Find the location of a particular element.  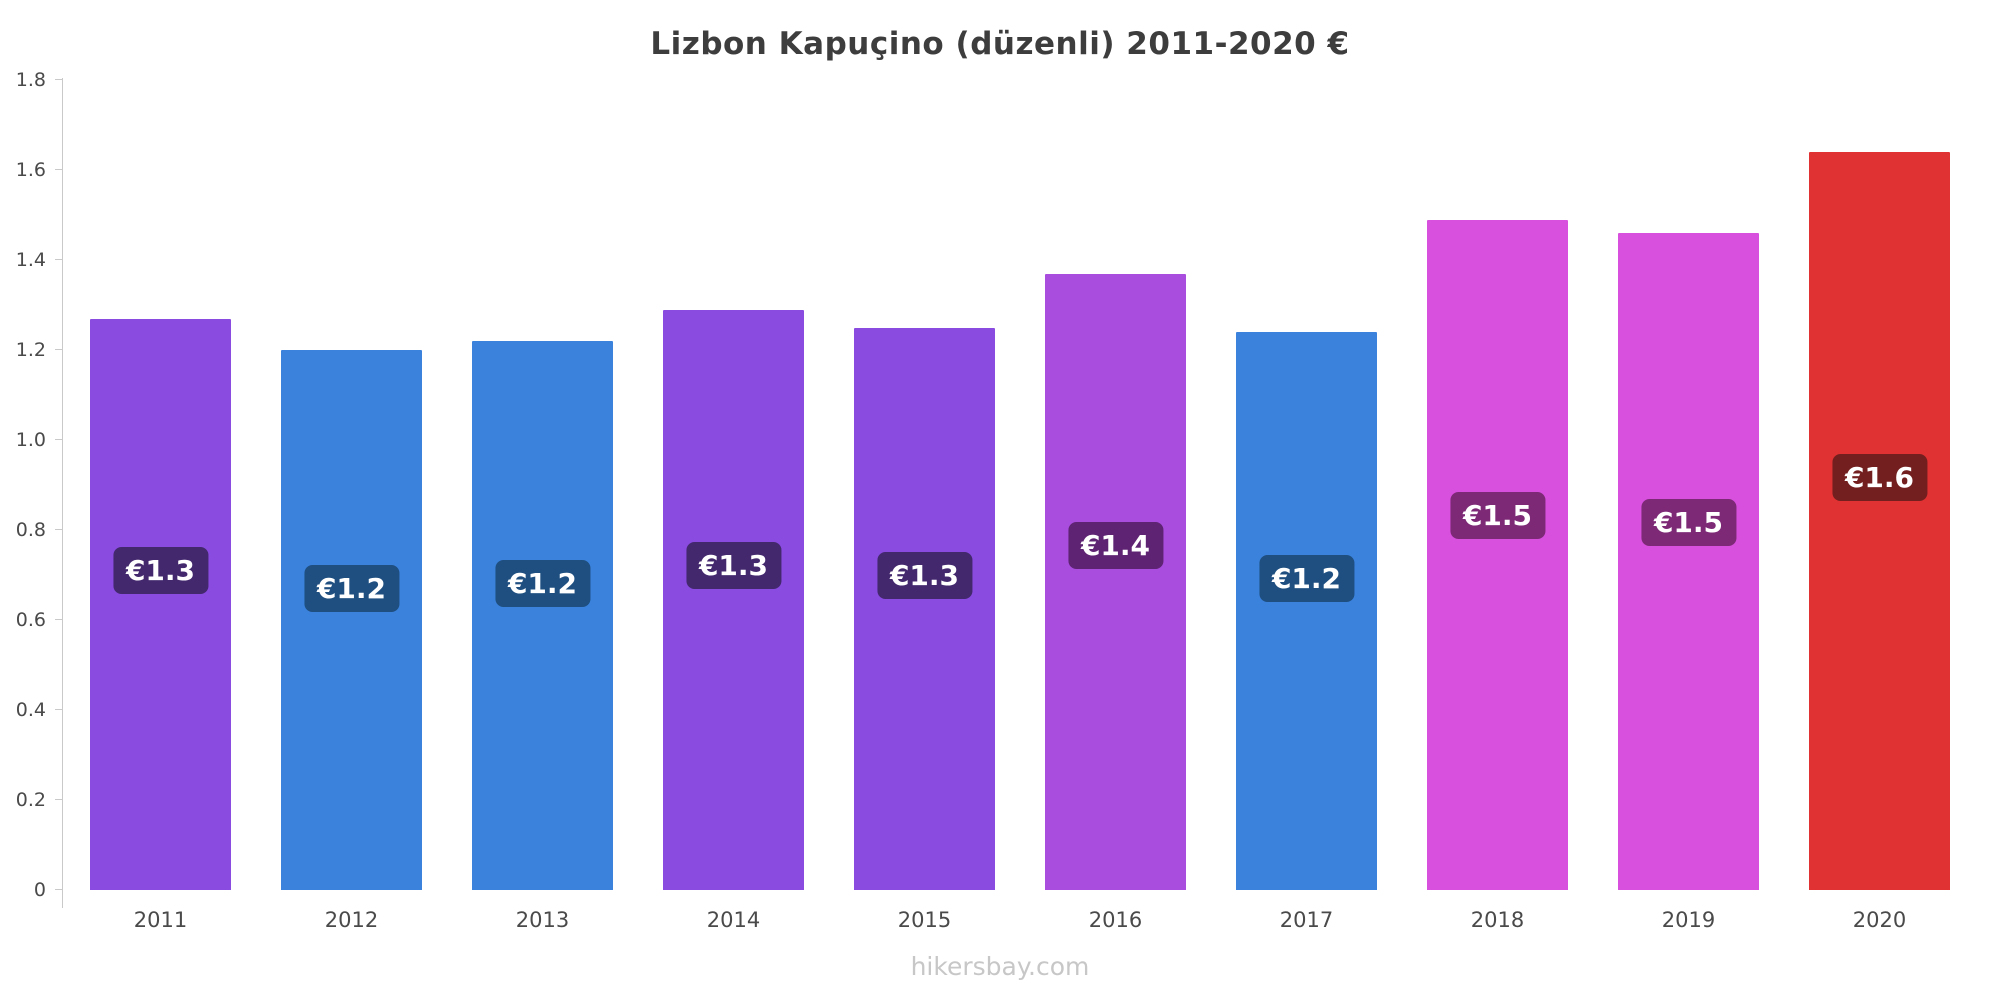

bar-slot-2011: €1.3 is located at coordinates (160, 485).